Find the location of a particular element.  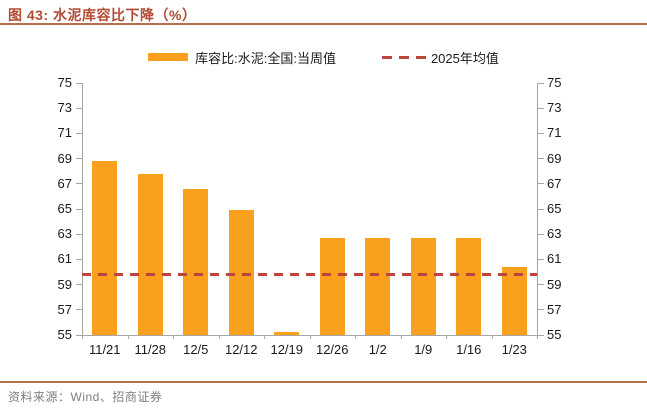

bar-1/16 is located at coordinates (469, 286).